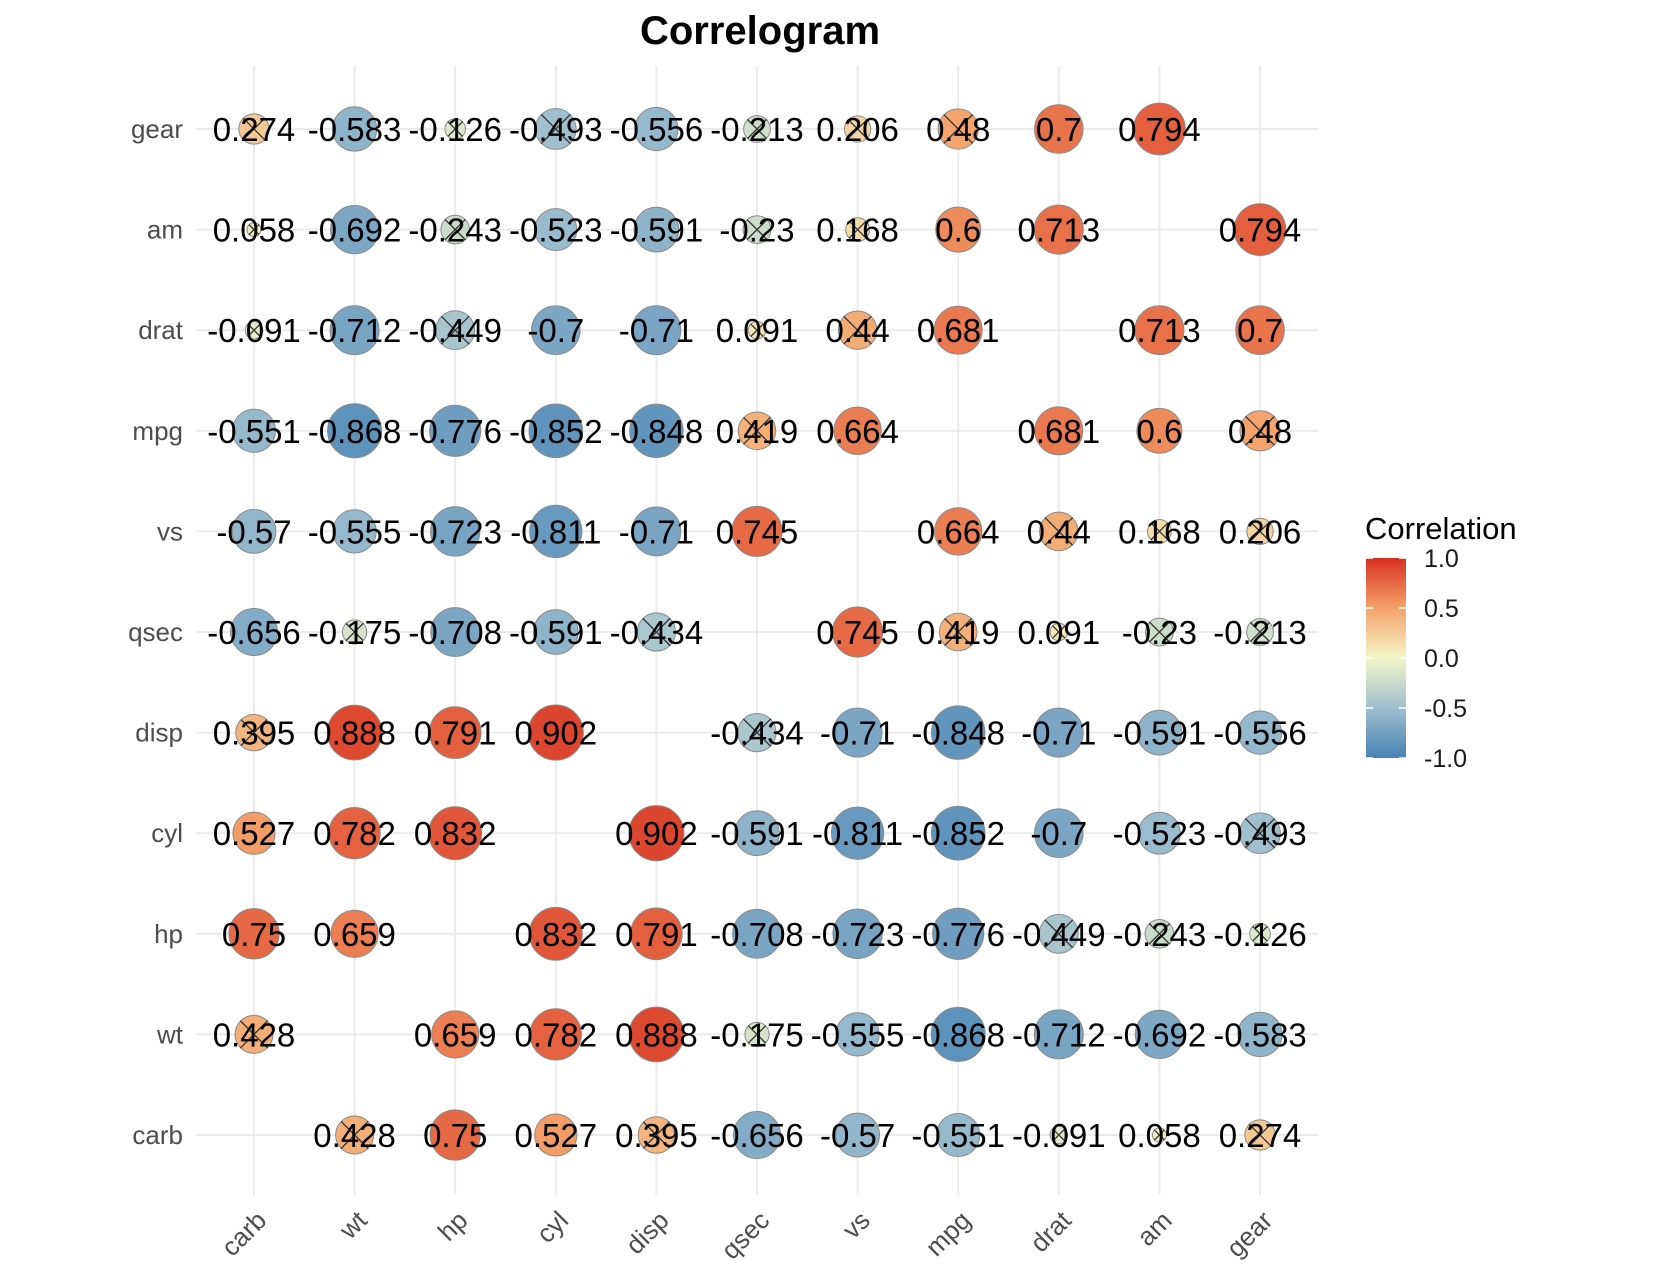 This screenshot has width=1669, height=1279. What do you see at coordinates (355, 531) in the screenshot?
I see `correlation-value-label: -0.555` at bounding box center [355, 531].